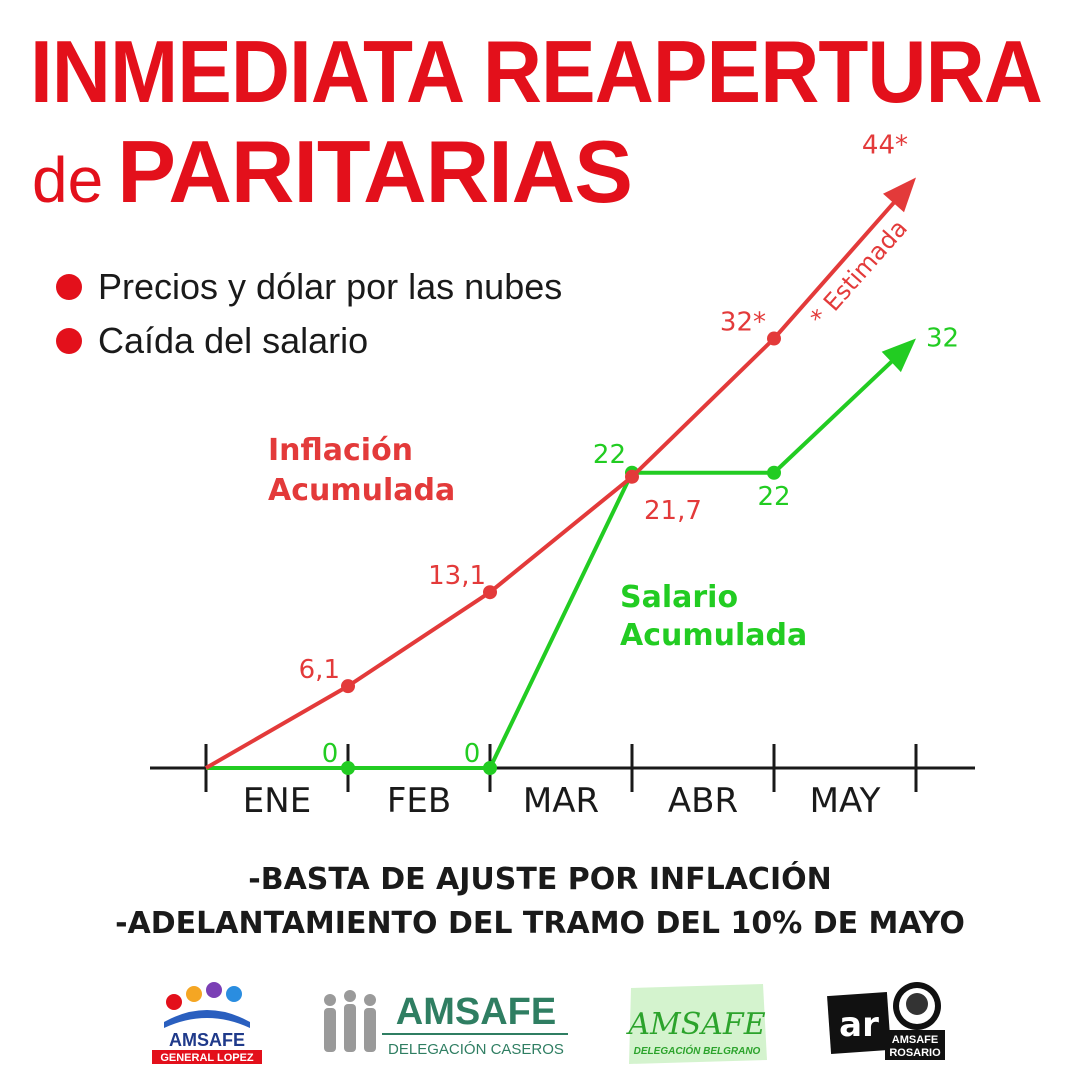  What do you see at coordinates (845, 801) in the screenshot?
I see `x-tick-label: MAY` at bounding box center [845, 801].